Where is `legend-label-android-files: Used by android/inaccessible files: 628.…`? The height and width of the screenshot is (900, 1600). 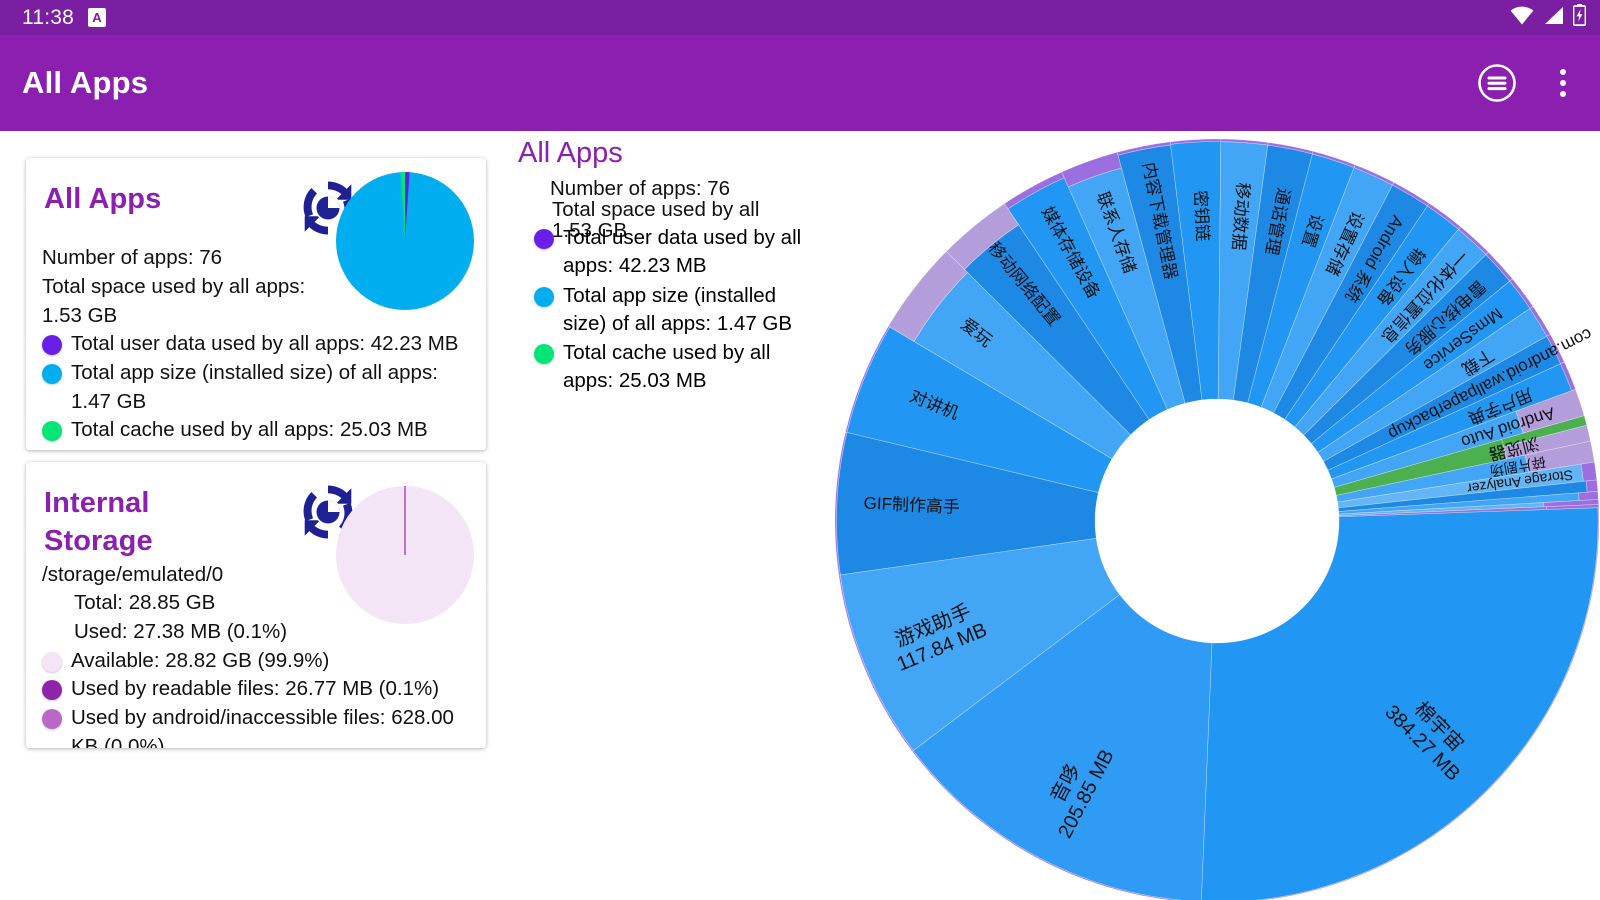 legend-label-android-files: Used by android/inaccessible files: 628.… is located at coordinates (262, 726).